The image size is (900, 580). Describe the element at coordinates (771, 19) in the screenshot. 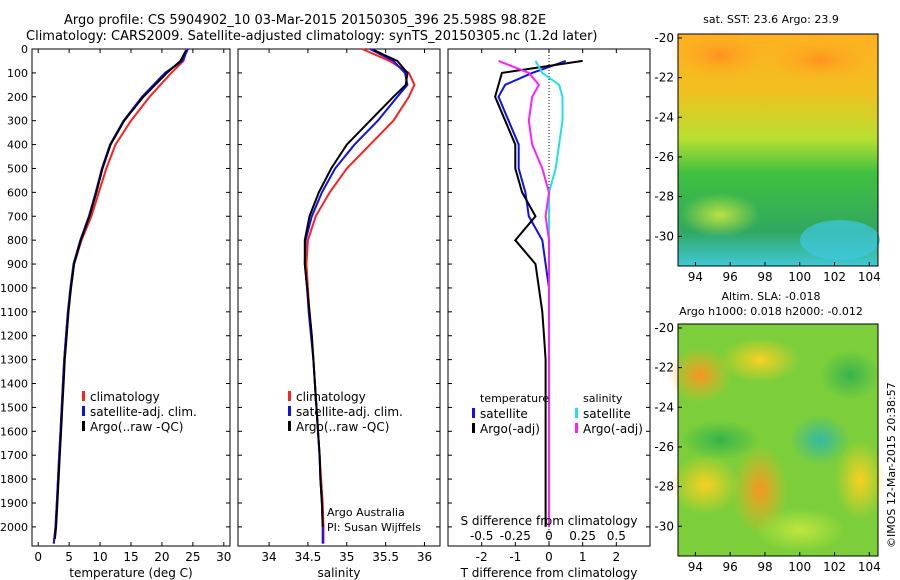

I see `sst-map-title: sat. SST: 23.6 Argo: 23.9` at that location.